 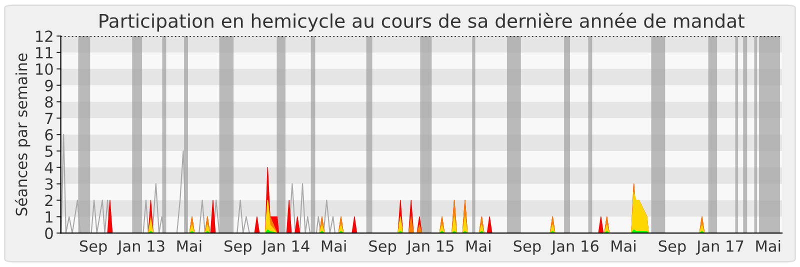 I want to click on y-tick-label: 7, so click(x=49, y=118).